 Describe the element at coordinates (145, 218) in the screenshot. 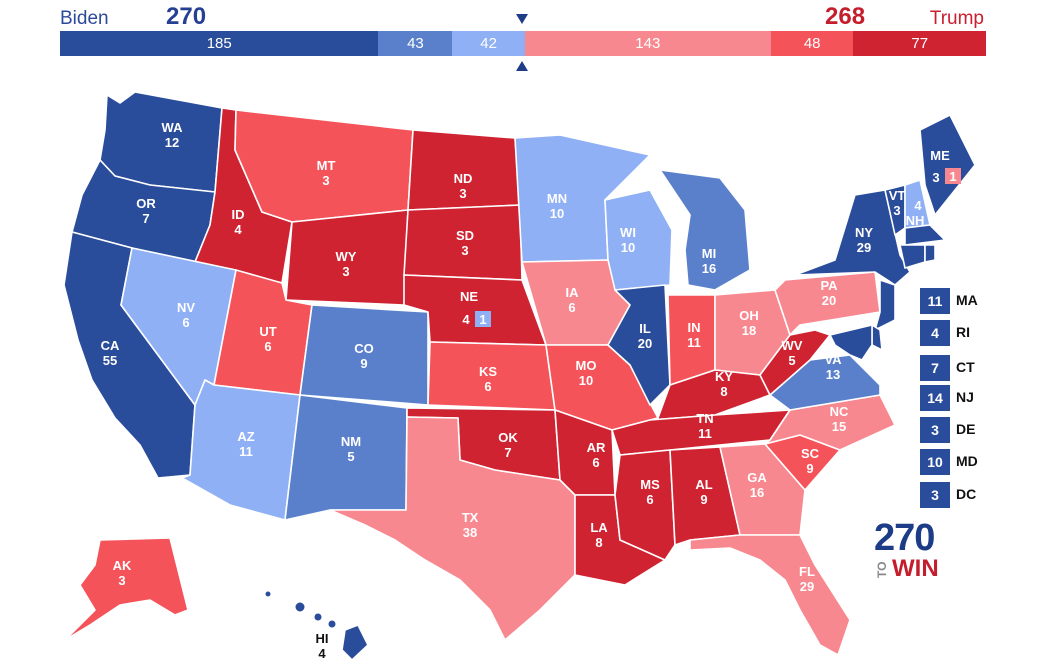

I see `ev-or: 7` at that location.